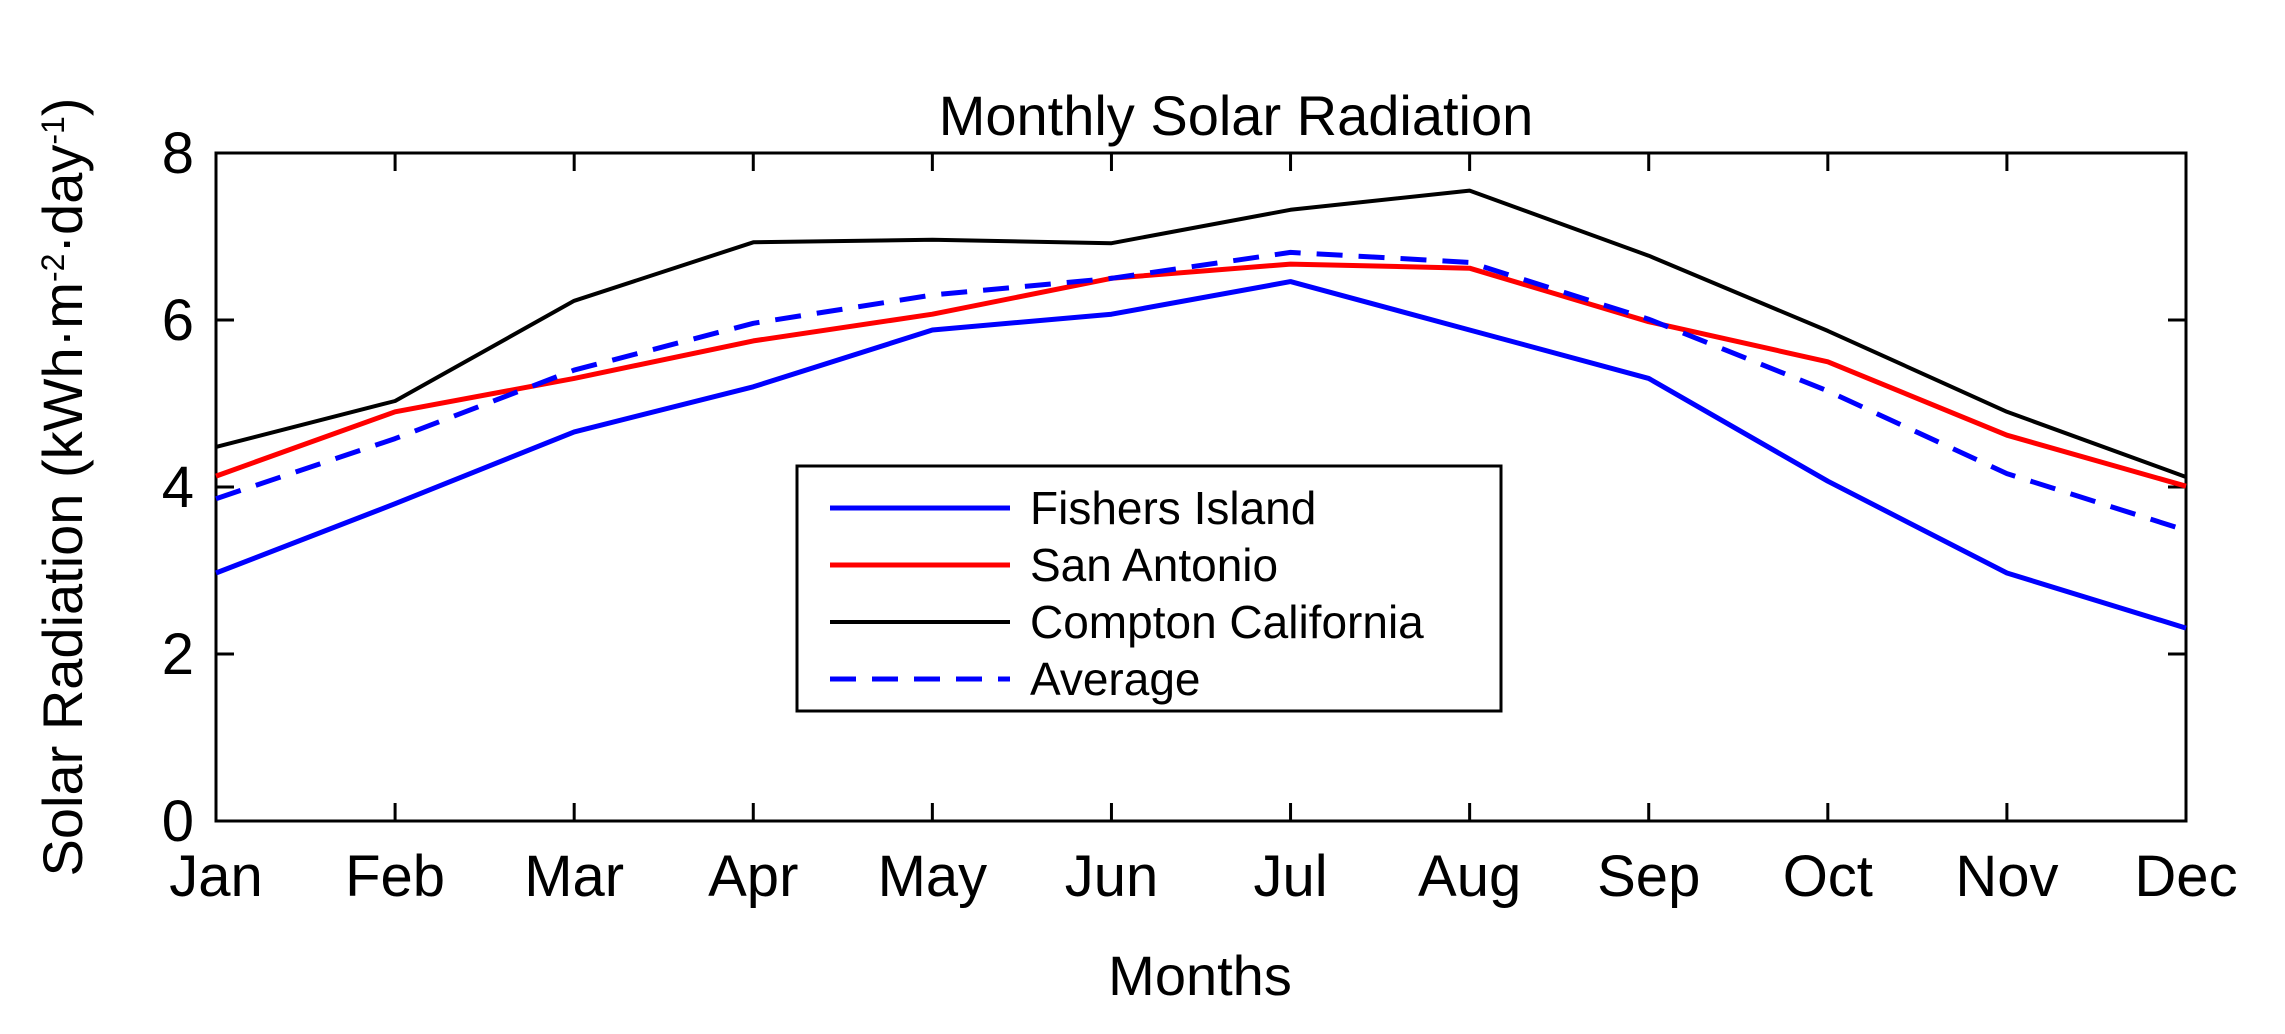 The width and height of the screenshot is (2285, 1034). I want to click on x-tick-label: Sep, so click(1648, 876).